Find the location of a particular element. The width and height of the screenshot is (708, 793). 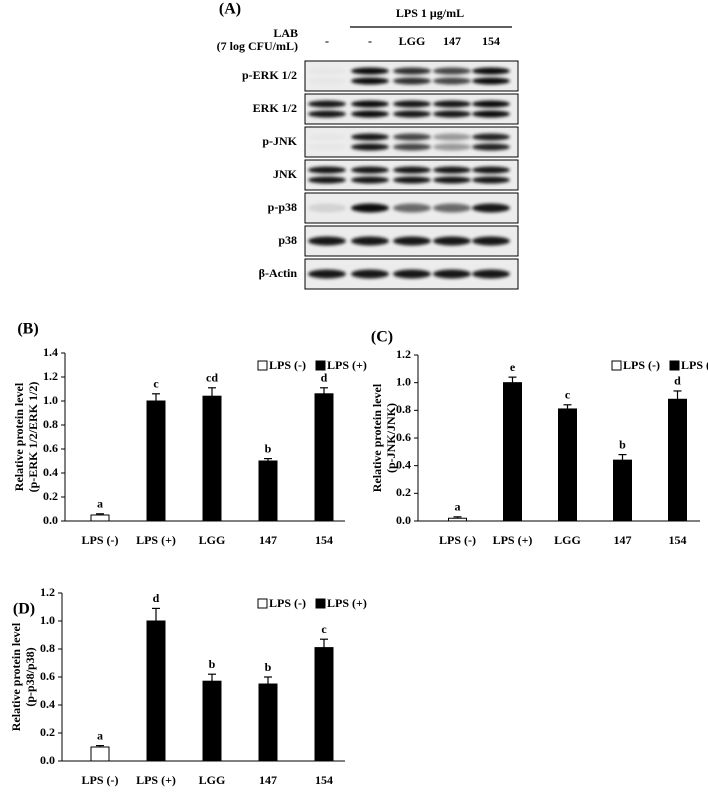

lane-label: 147 is located at coordinates (452, 41).